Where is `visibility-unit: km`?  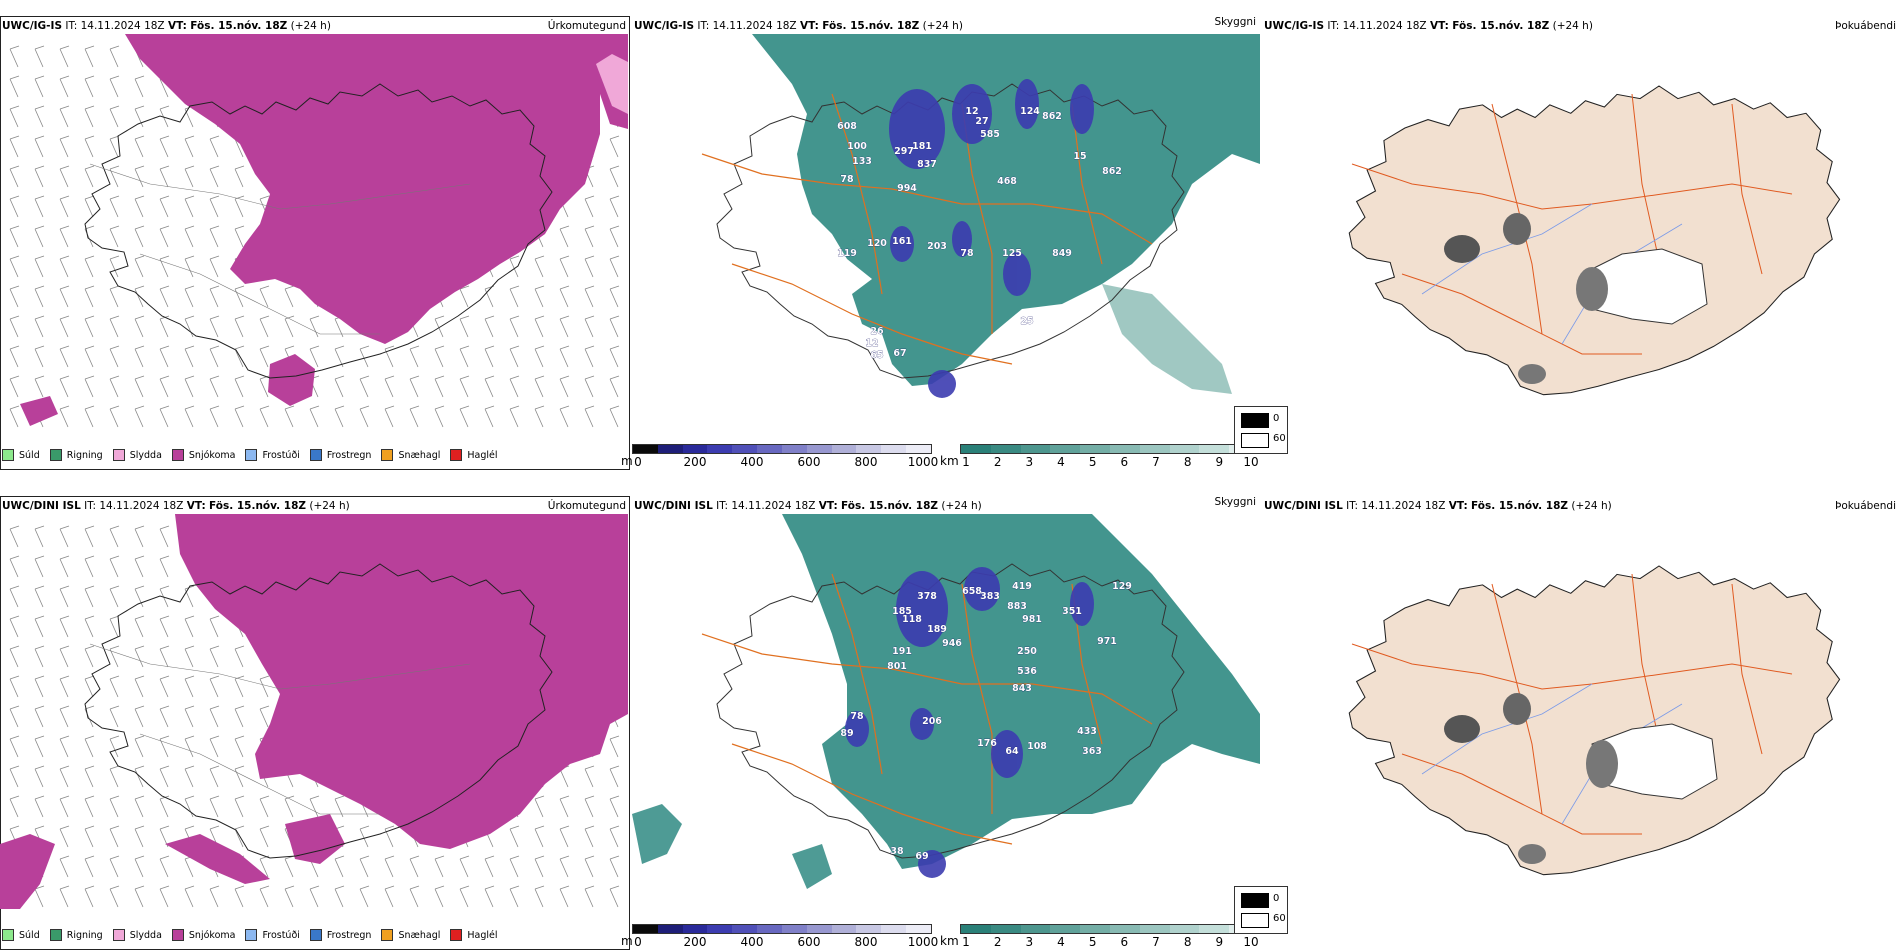
visibility-unit: km is located at coordinates (949, 941).